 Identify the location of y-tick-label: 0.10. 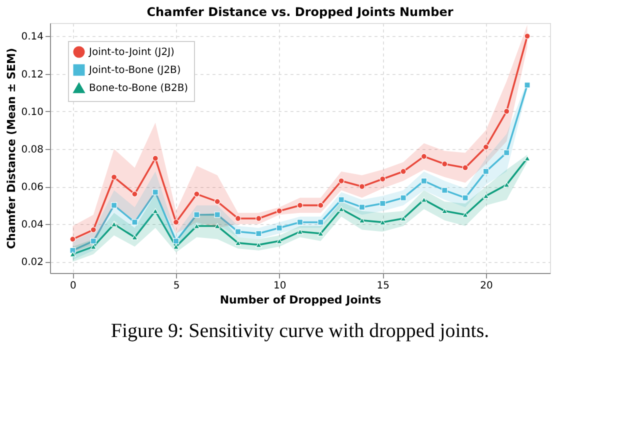
(32, 112).